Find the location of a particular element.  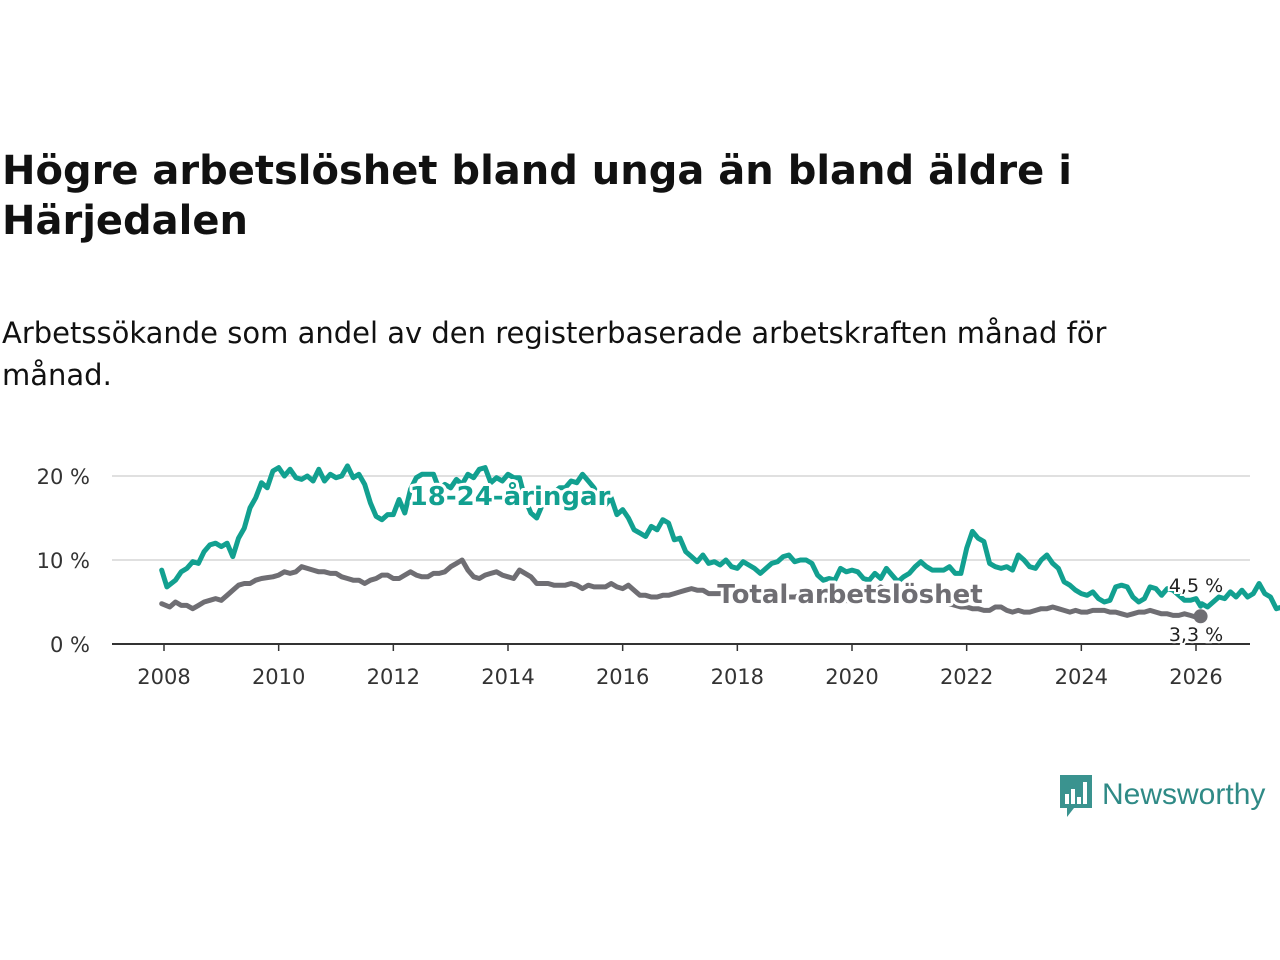

series-lines is located at coordinates (719, 543).